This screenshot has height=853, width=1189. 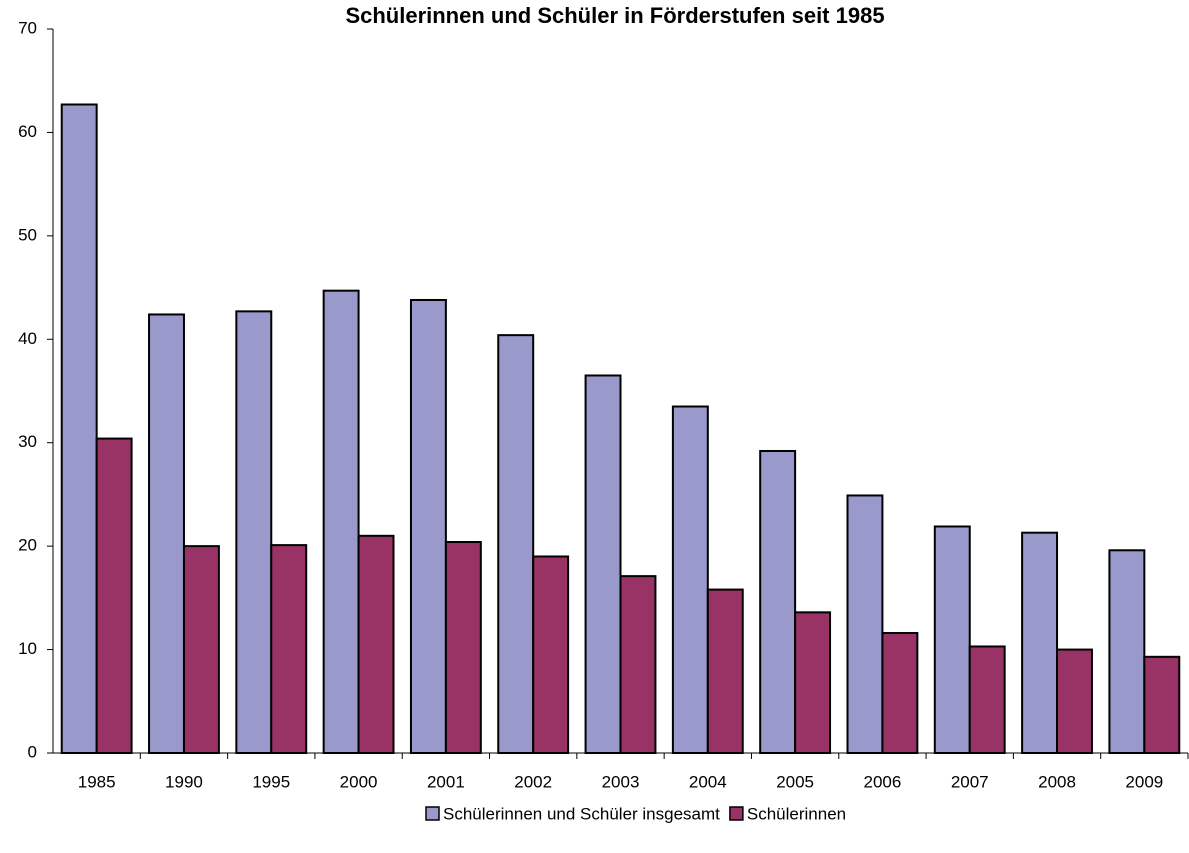 What do you see at coordinates (1144, 781) in the screenshot?
I see `x-tick-label: 2009` at bounding box center [1144, 781].